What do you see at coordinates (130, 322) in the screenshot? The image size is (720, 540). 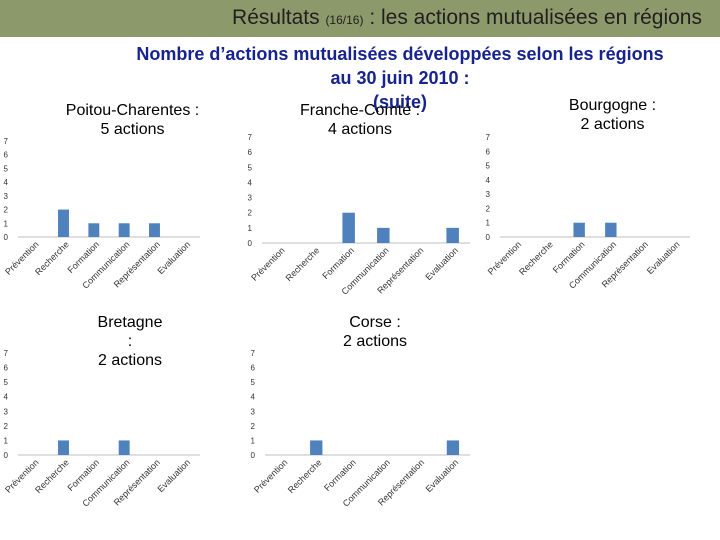 I see `chart-title-line: Bretagne` at bounding box center [130, 322].